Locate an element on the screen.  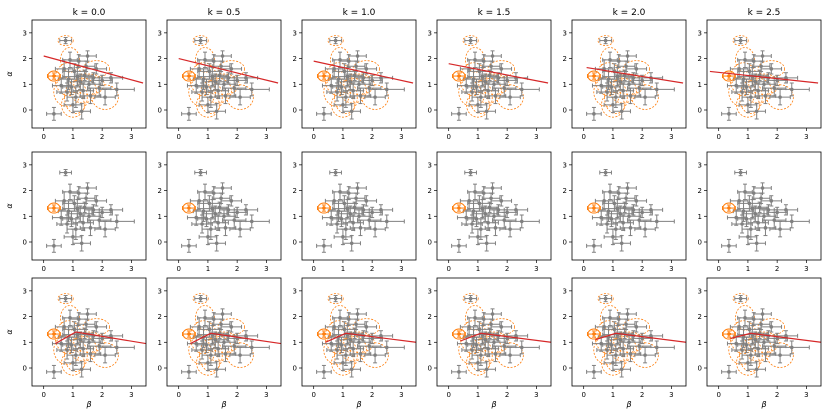
fit-line is located at coordinates (498, 73).